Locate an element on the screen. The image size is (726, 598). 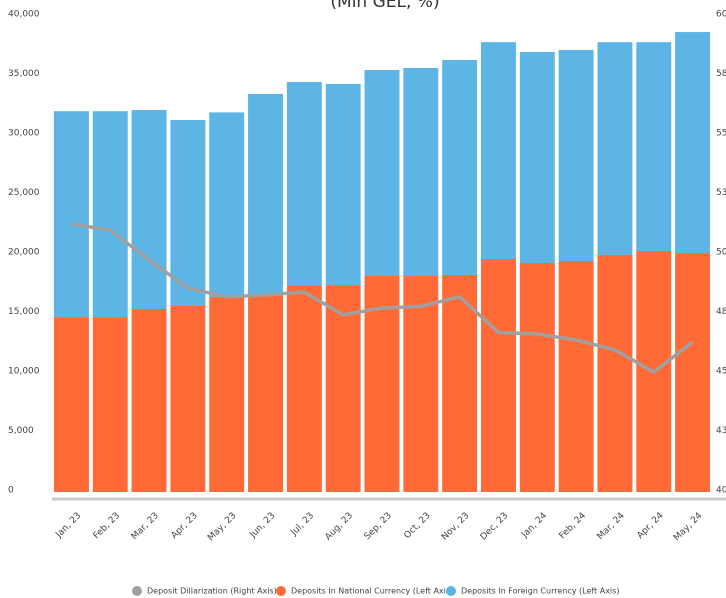
x-tick-label: Jan, 24 is located at coordinates (534, 526).